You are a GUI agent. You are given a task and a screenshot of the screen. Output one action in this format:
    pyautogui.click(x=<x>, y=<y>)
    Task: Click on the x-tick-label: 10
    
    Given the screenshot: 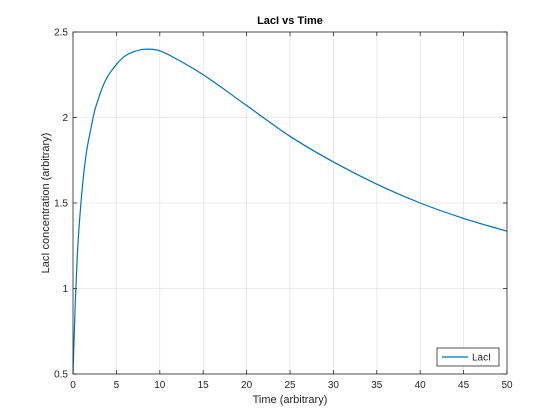 What is the action you would take?
    pyautogui.click(x=160, y=385)
    